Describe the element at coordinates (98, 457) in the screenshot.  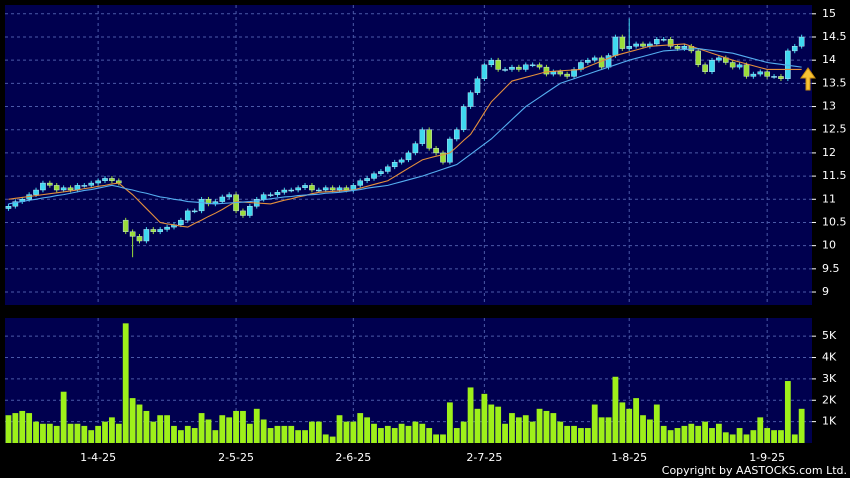
I see `x-tick-label: 1-4-25` at that location.